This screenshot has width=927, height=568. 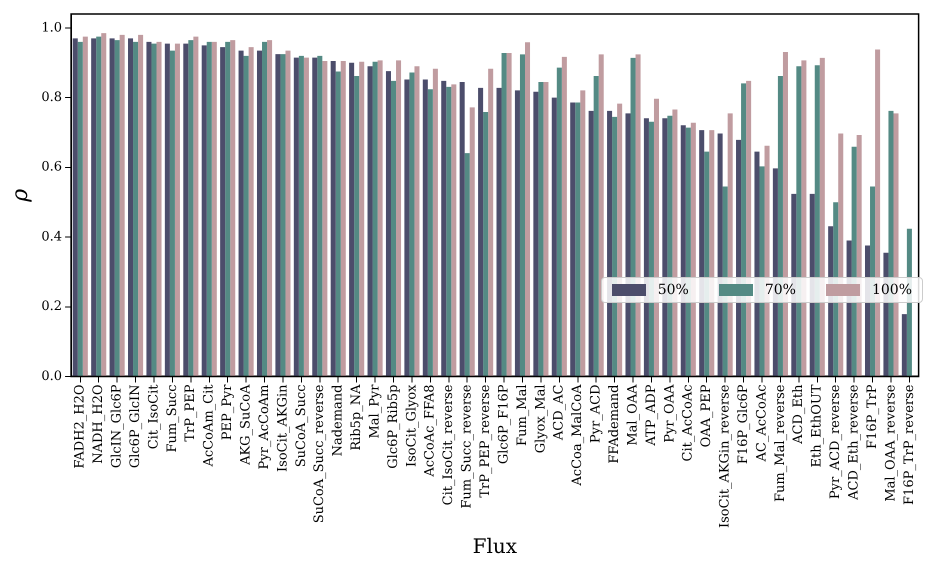 I want to click on x-tick-label: Eth_EthOUT, so click(x=817, y=426).